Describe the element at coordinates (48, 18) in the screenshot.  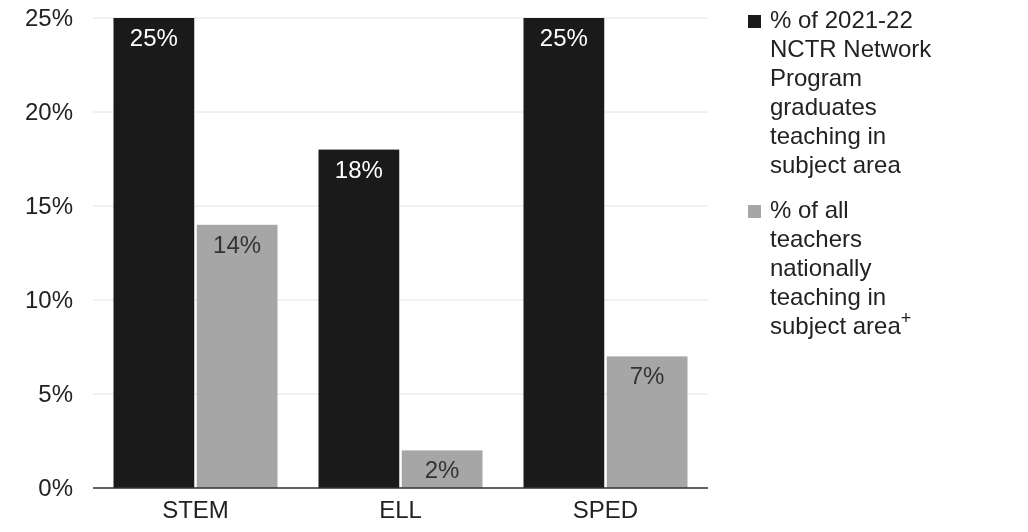
I see `y-tick-label: 25%` at that location.